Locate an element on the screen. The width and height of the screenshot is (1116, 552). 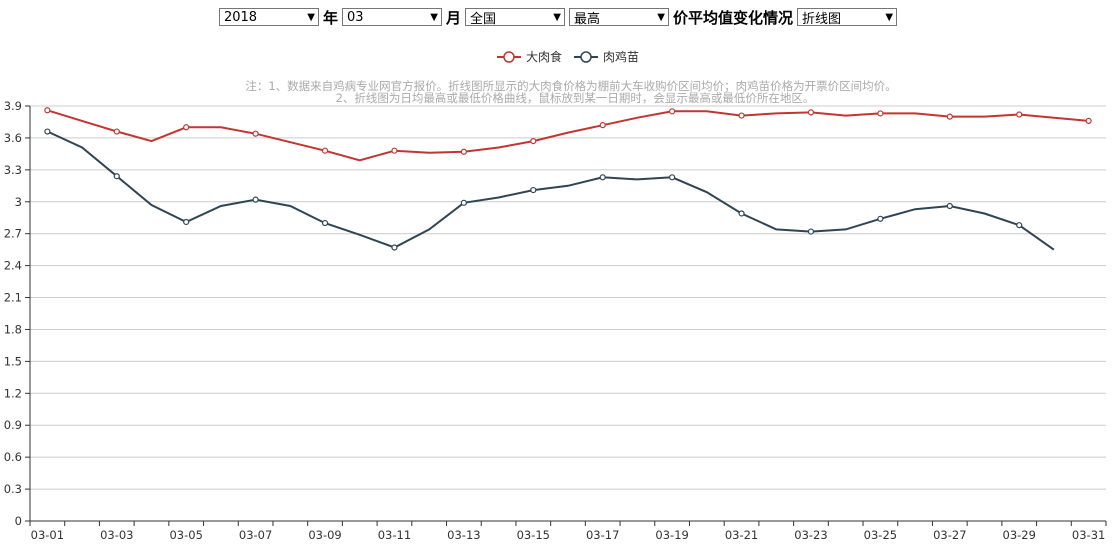
chart-type-select-value: 折线图 is located at coordinates (822, 19).